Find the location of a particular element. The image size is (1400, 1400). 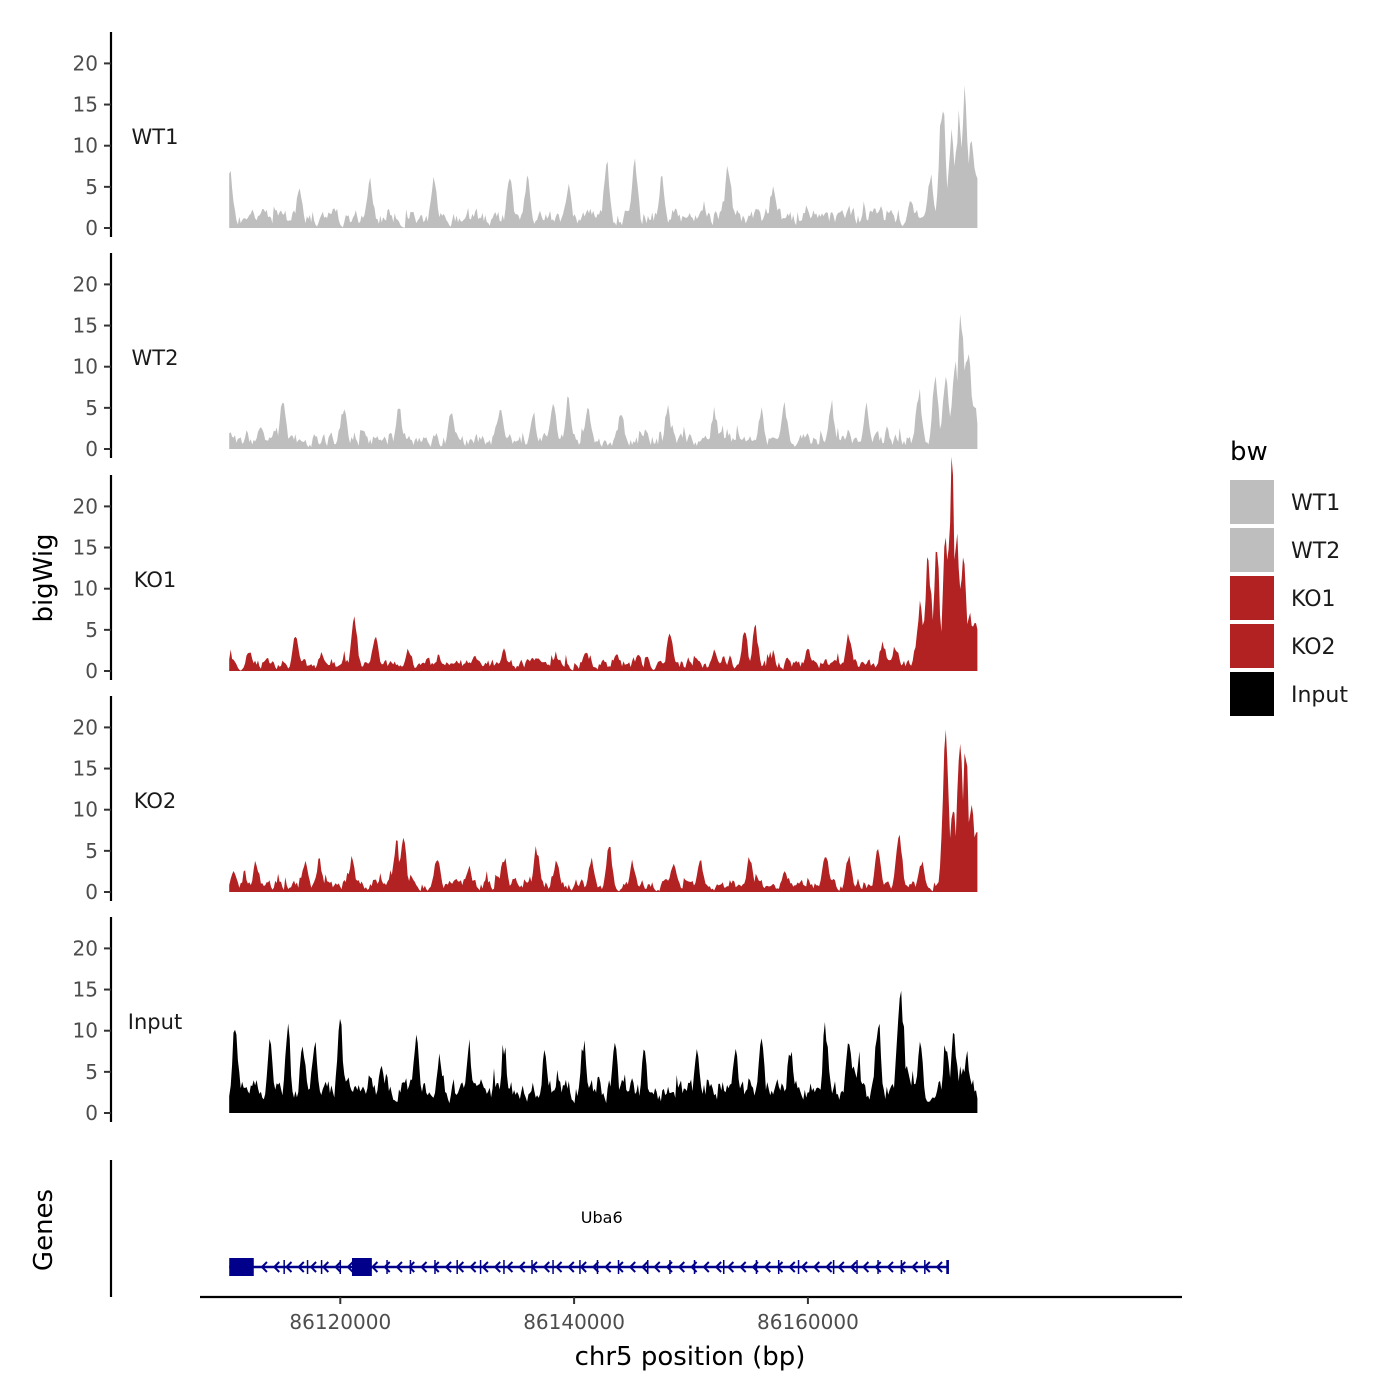

x-axis-title: chr5 position (bp) is located at coordinates (690, 1357).